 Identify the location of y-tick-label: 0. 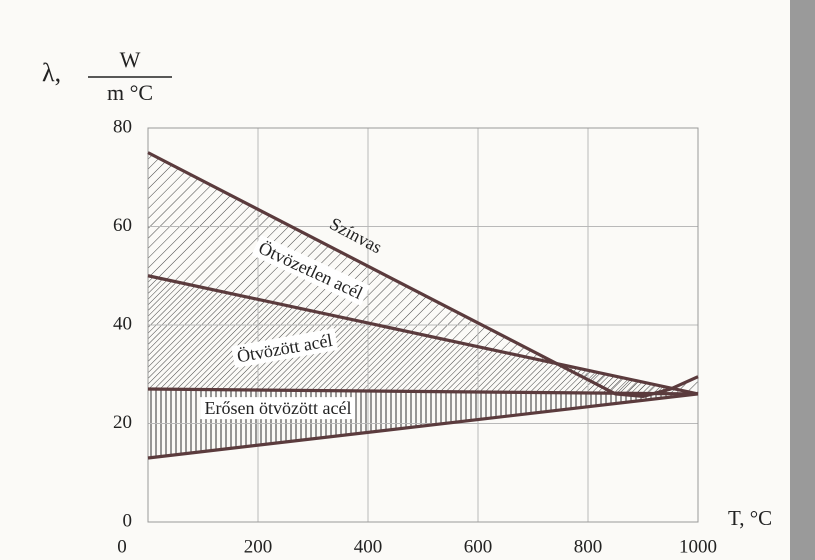
(128, 520).